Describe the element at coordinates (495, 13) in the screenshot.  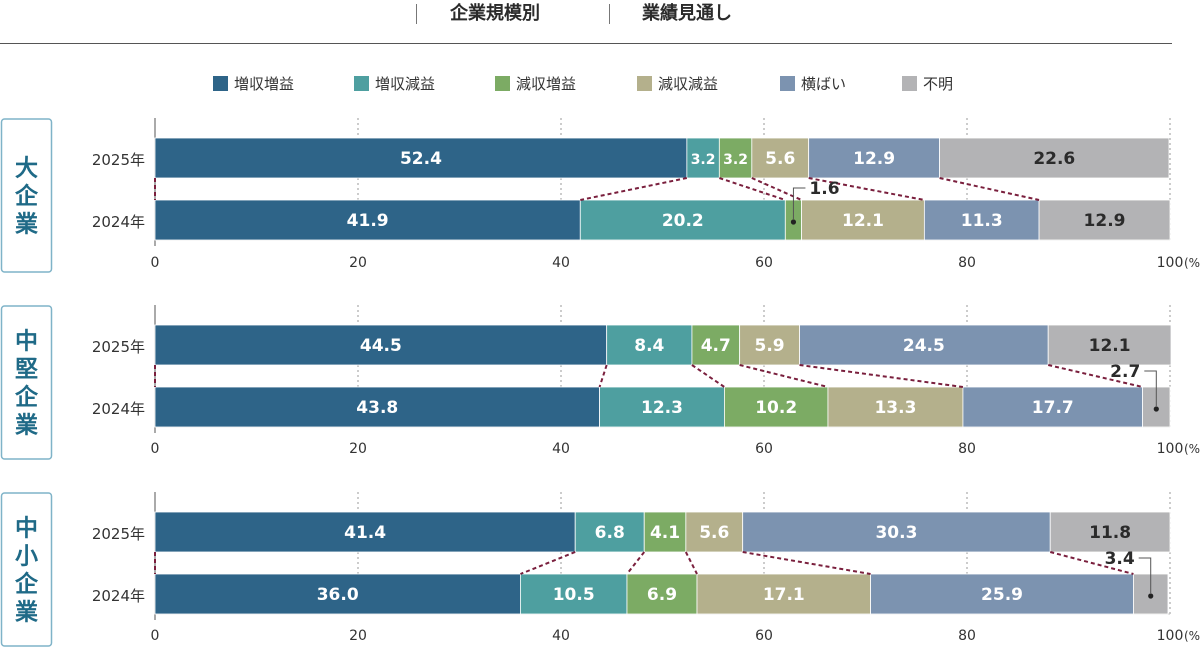
I see `header-title-left: 企業規模別` at that location.